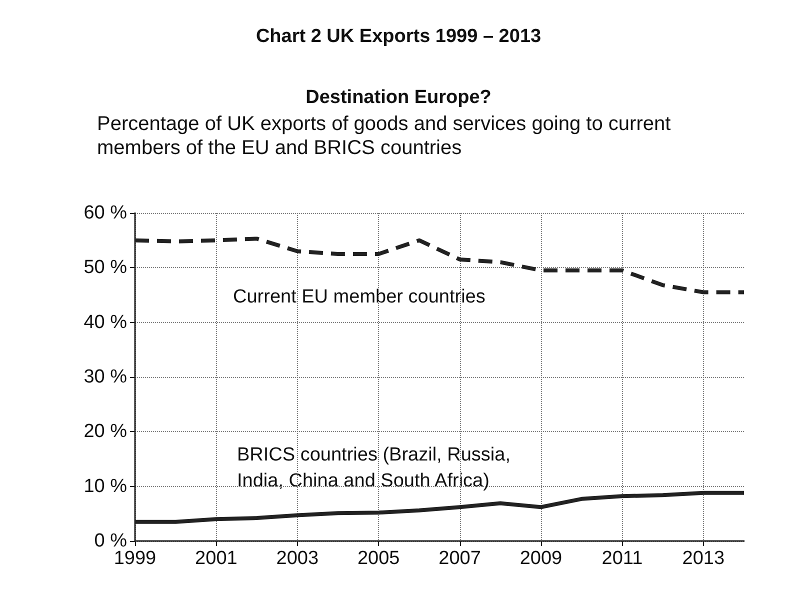  What do you see at coordinates (106, 431) in the screenshot?
I see `y-tick-label: 20 %` at bounding box center [106, 431].